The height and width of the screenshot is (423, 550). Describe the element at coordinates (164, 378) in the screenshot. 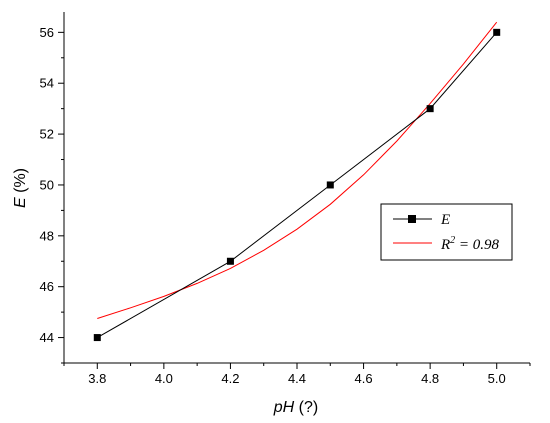

I see `x-tick-label-1: 4.0` at that location.